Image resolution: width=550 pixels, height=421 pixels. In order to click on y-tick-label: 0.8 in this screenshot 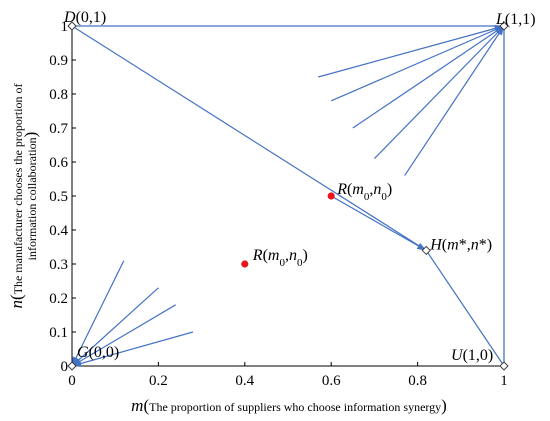, I will do `click(58, 95)`.